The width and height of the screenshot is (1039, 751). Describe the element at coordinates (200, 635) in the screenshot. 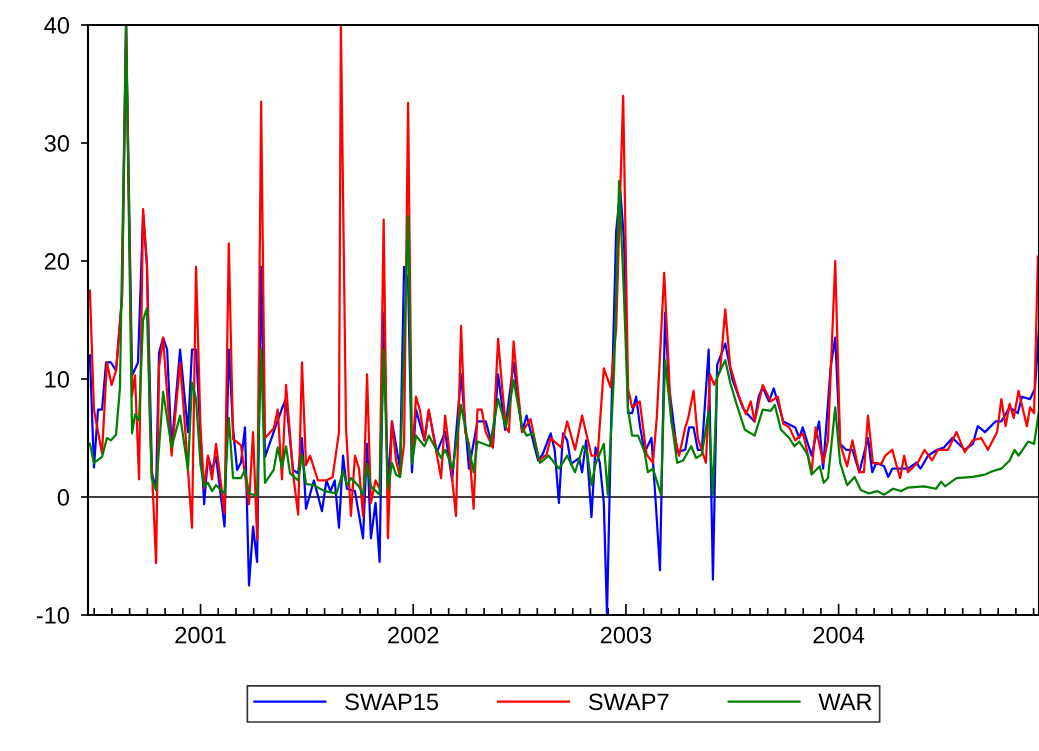

I see `x-tick-label: 2001` at that location.